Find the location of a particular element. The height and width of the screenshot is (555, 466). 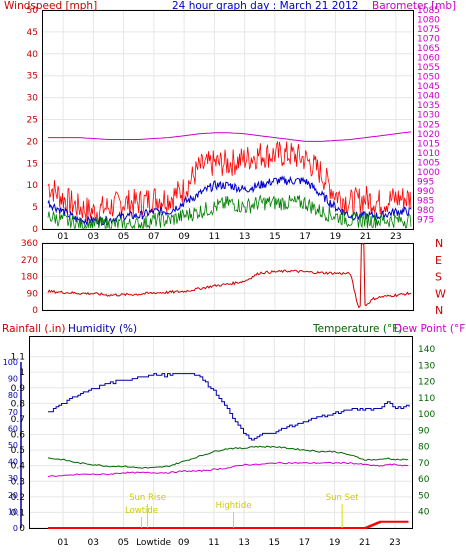

wind-y-tick: 45 is located at coordinates (32, 33).